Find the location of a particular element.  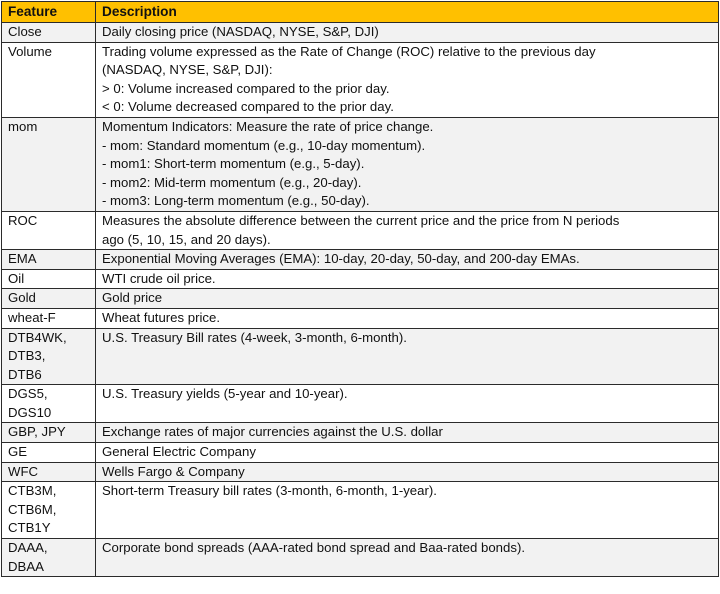

header-feature: Feature is located at coordinates (48, 12).